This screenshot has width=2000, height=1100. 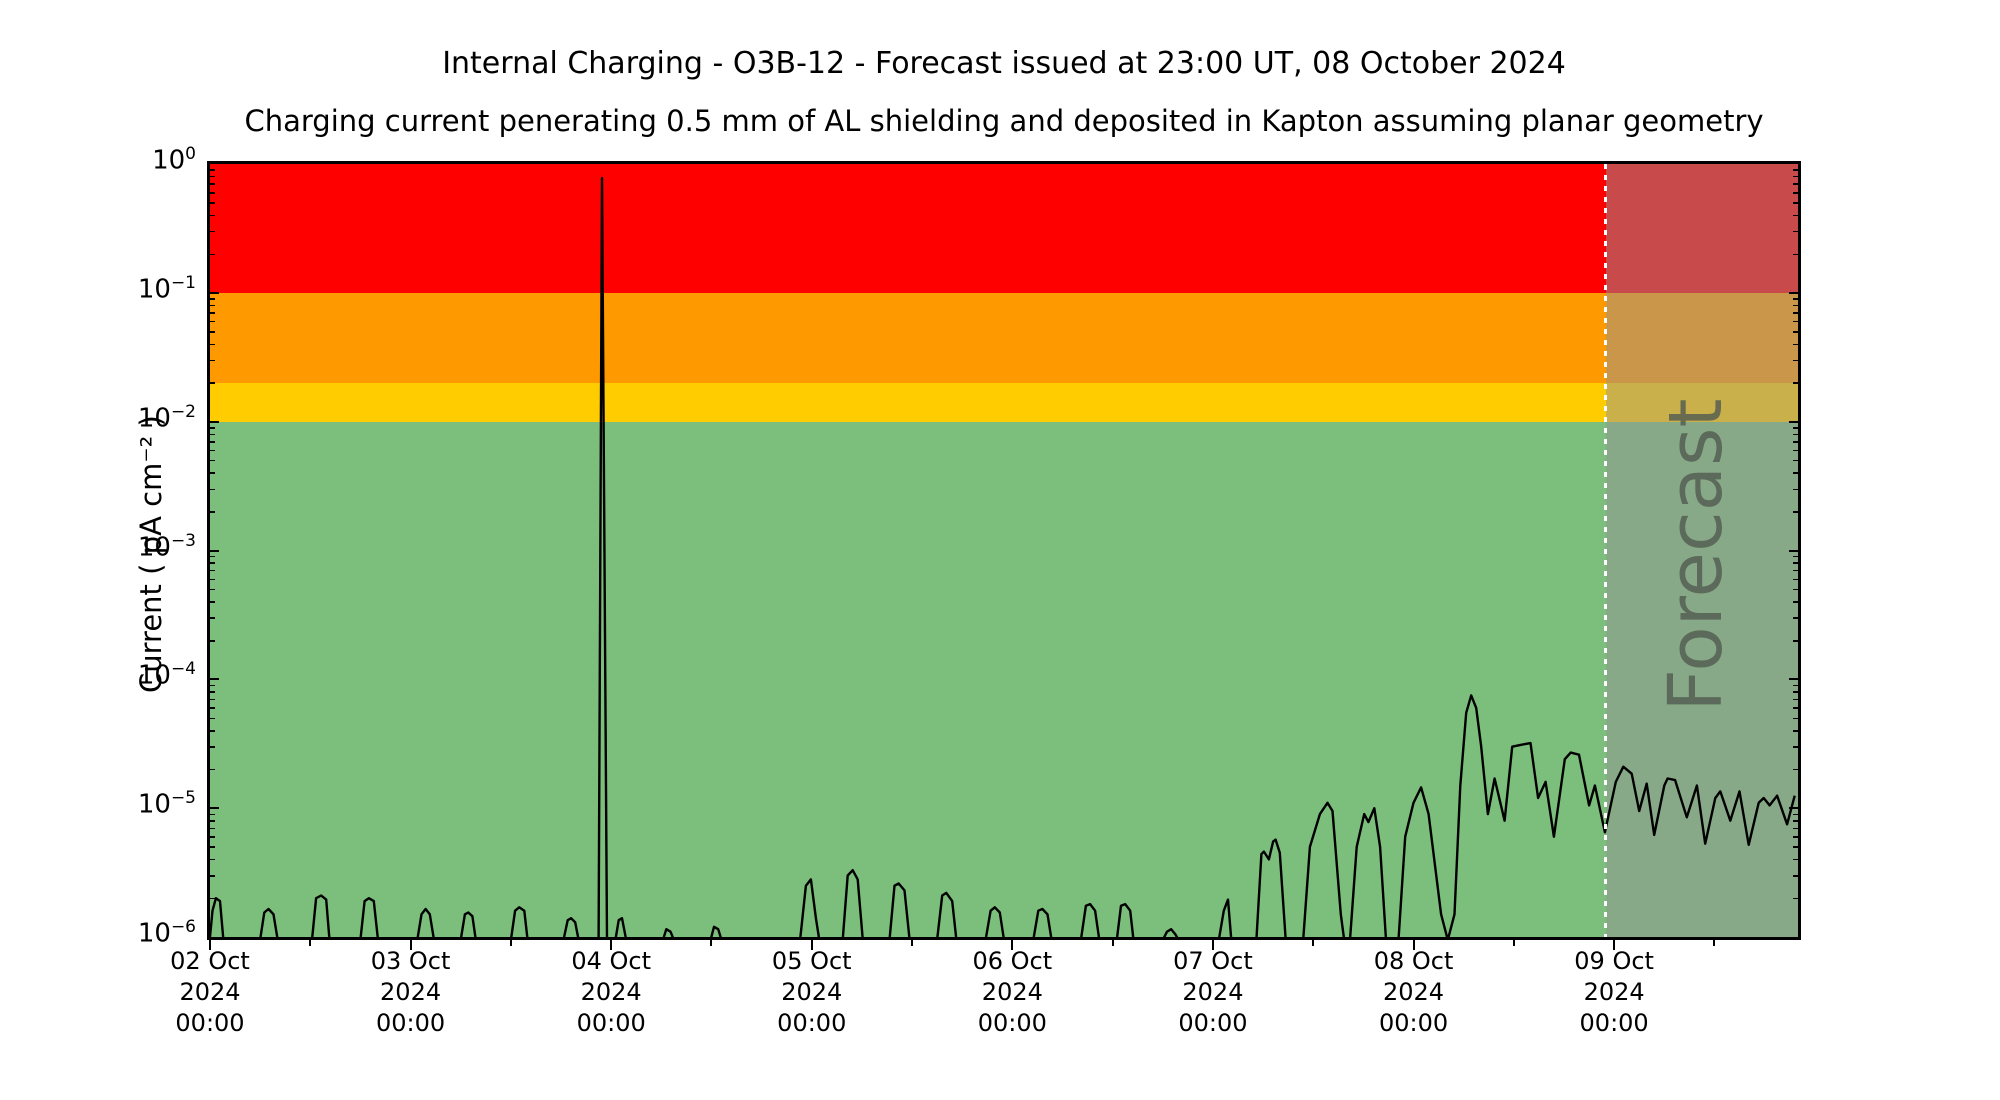 I want to click on x-tick-label: 04 Oct 2024 00:00, so click(x=611, y=992).